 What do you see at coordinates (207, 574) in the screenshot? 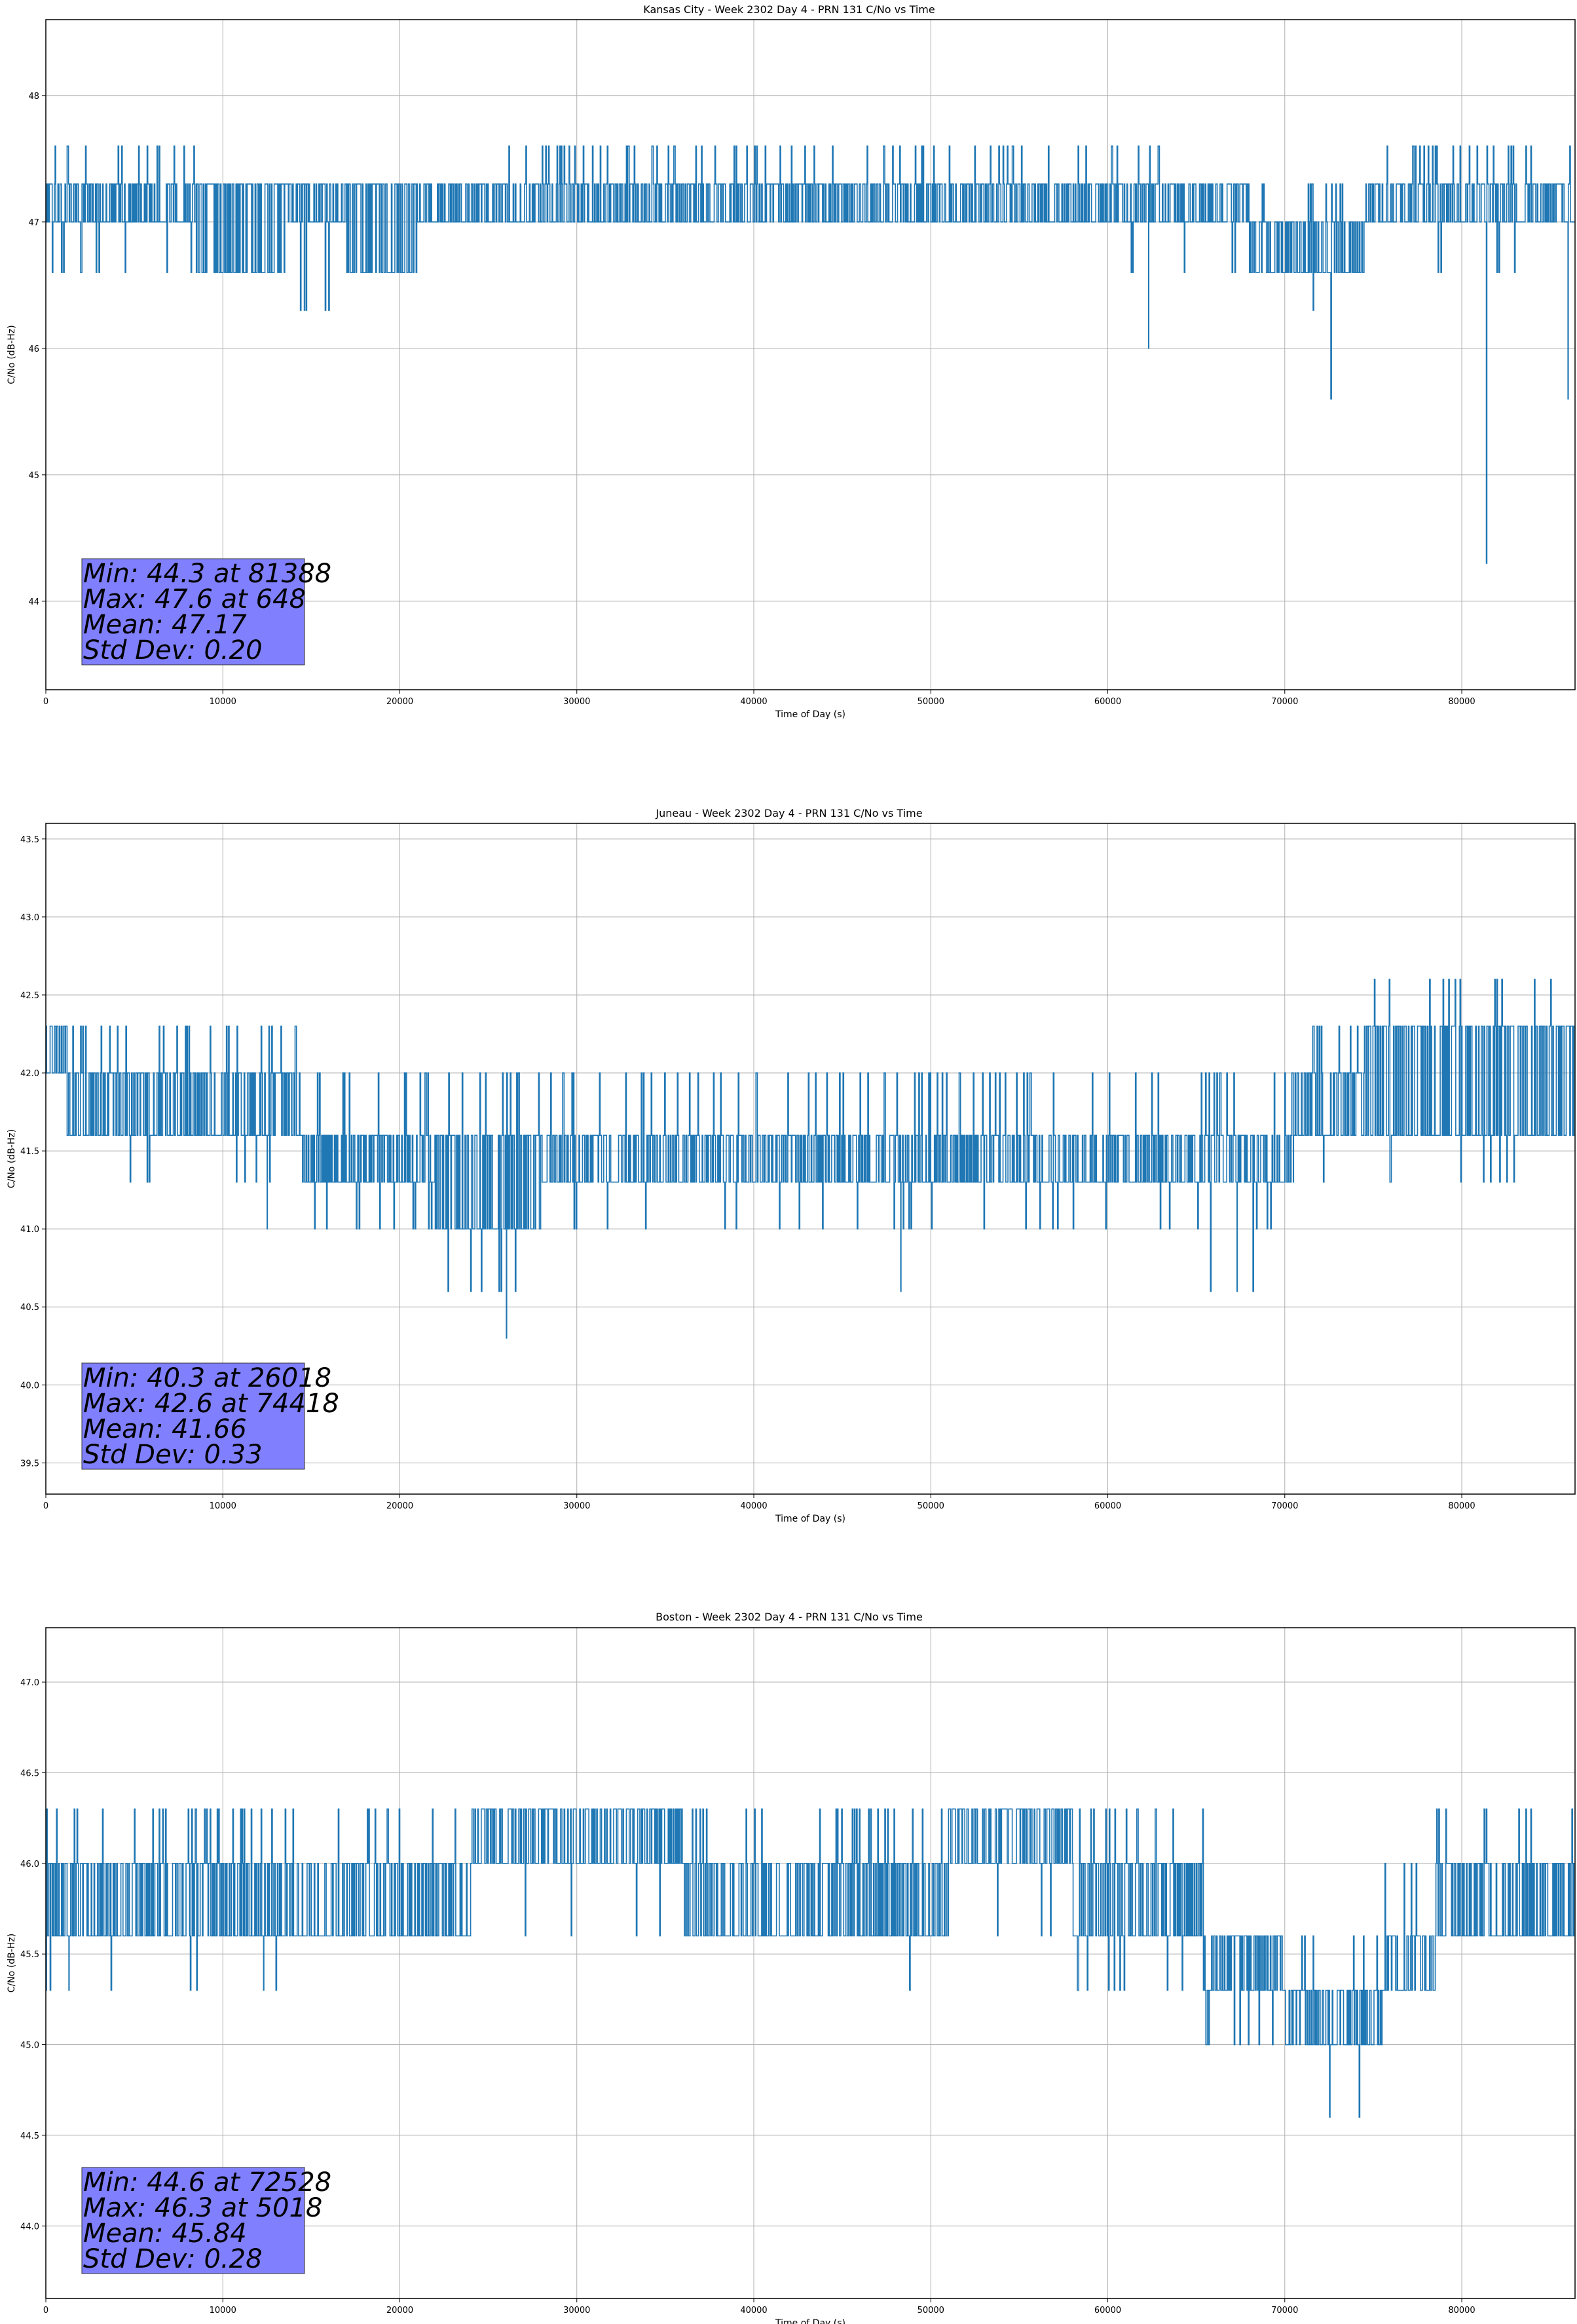
I see `stats-min: Min: 44.3 at 81388` at bounding box center [207, 574].